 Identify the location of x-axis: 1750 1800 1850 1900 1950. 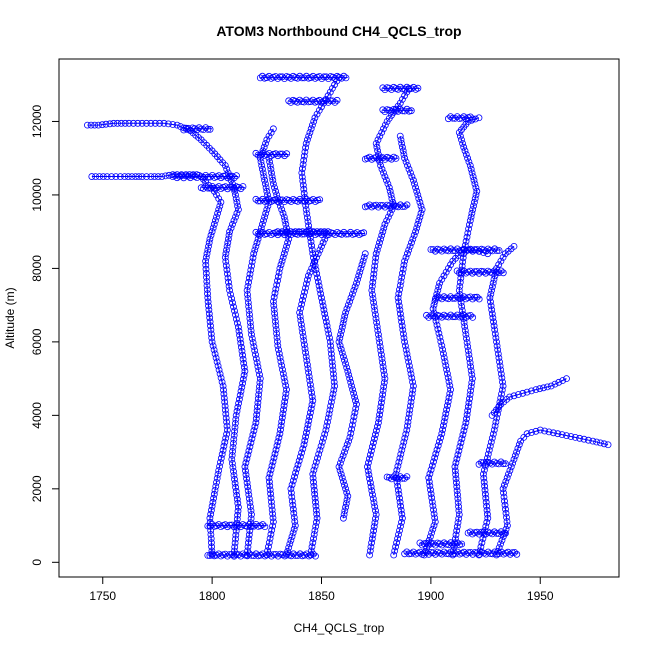
(321, 590).